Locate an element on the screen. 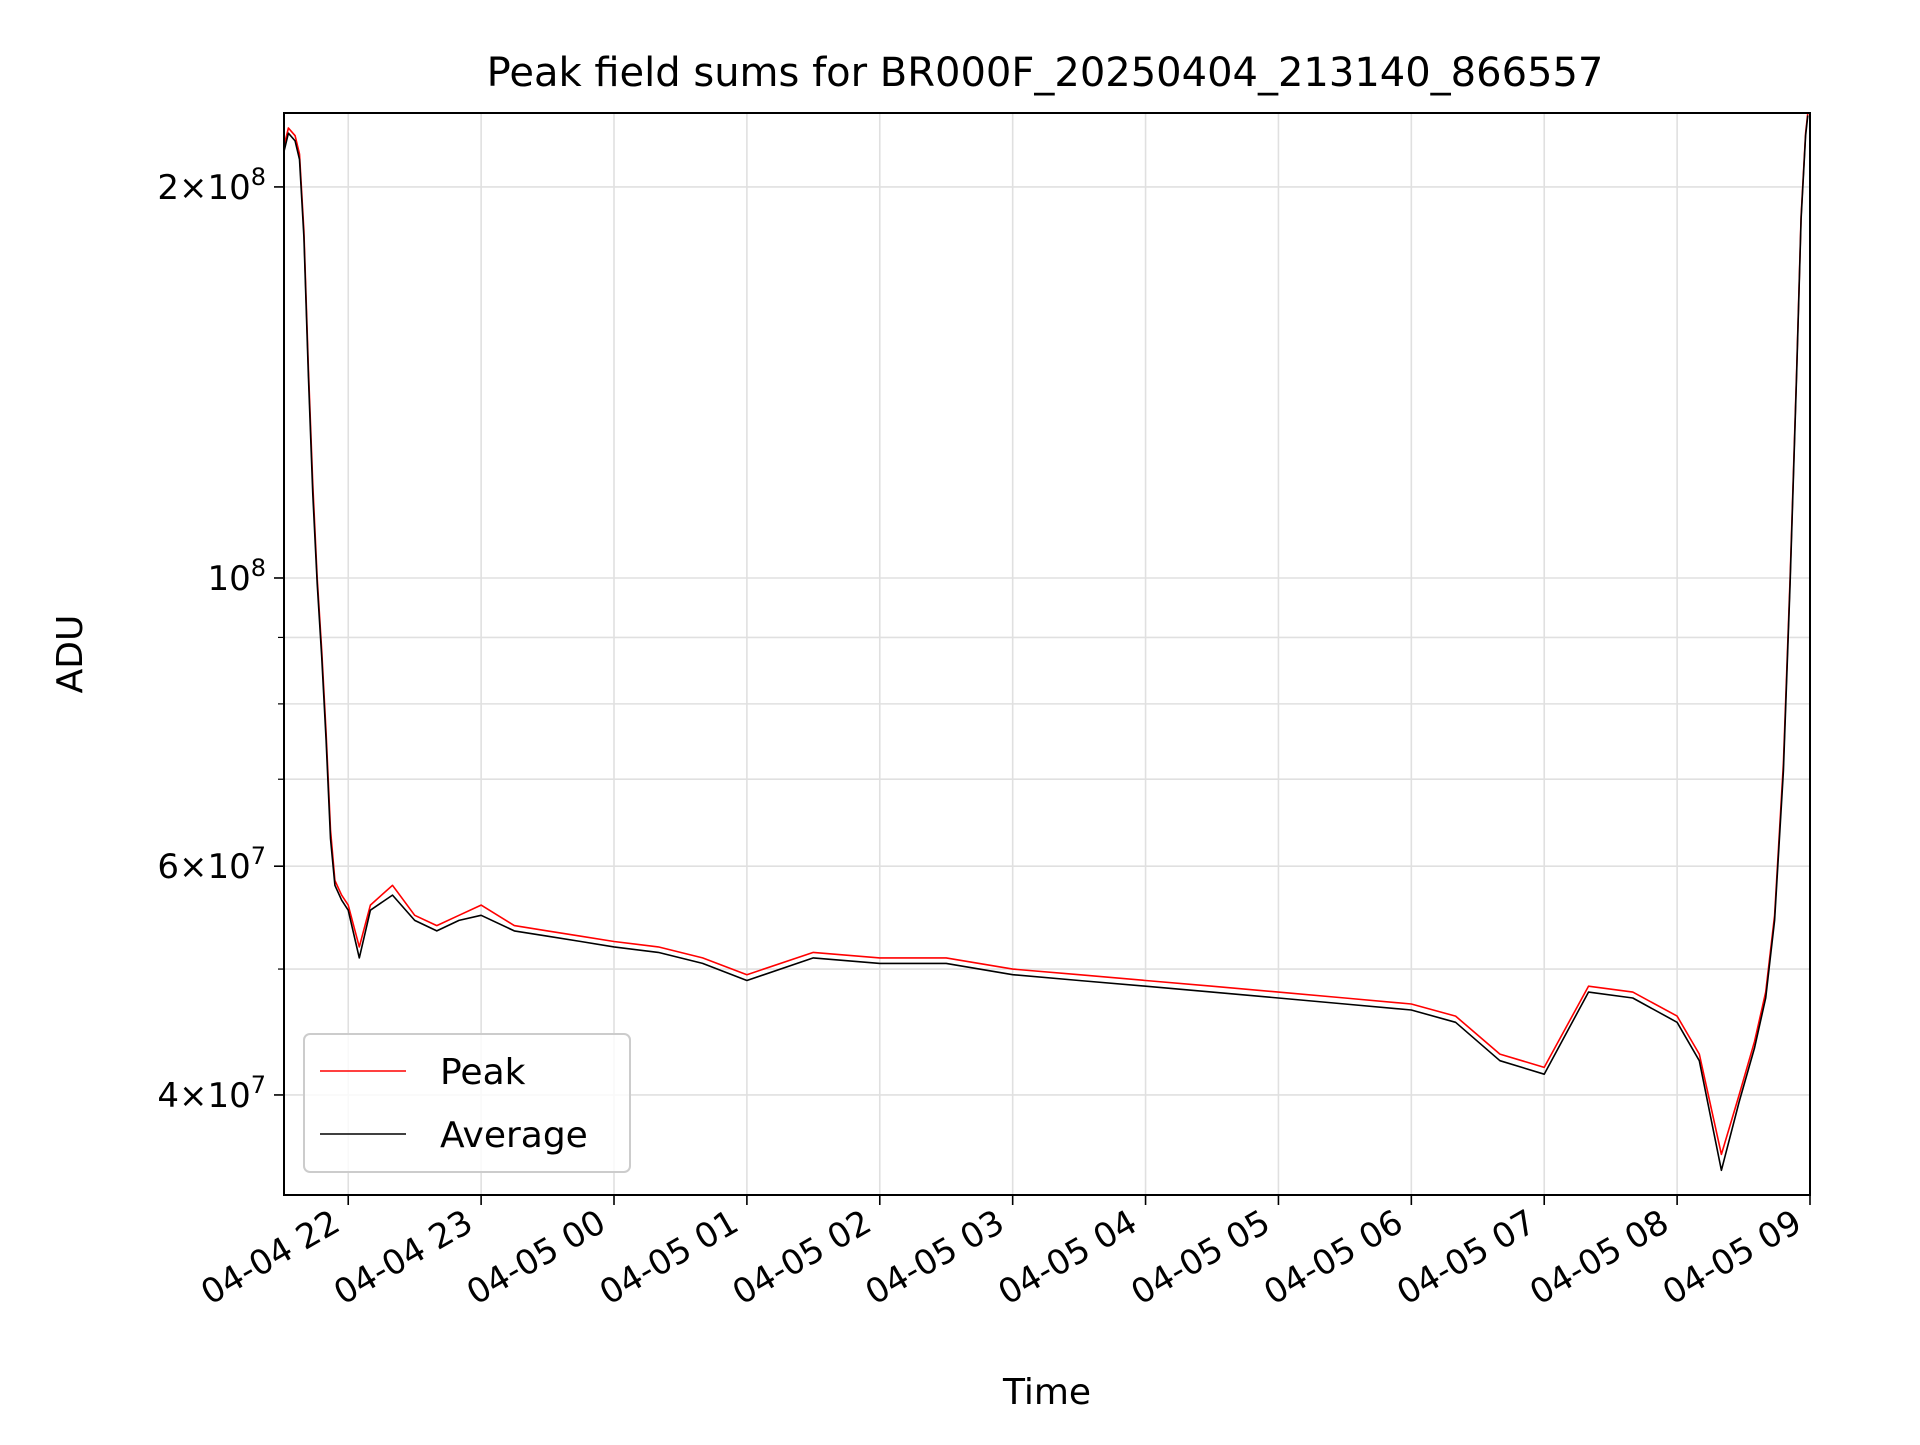 The image size is (1920, 1445). legend: Peak Average is located at coordinates (467, 1103).